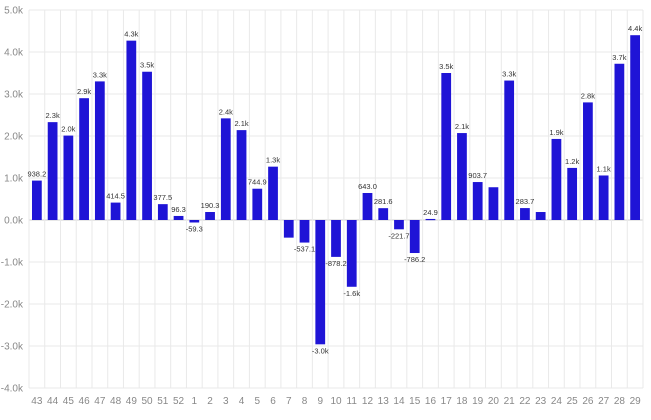  Describe the element at coordinates (273, 160) in the screenshot. I see `data-label: 1.3k` at that location.